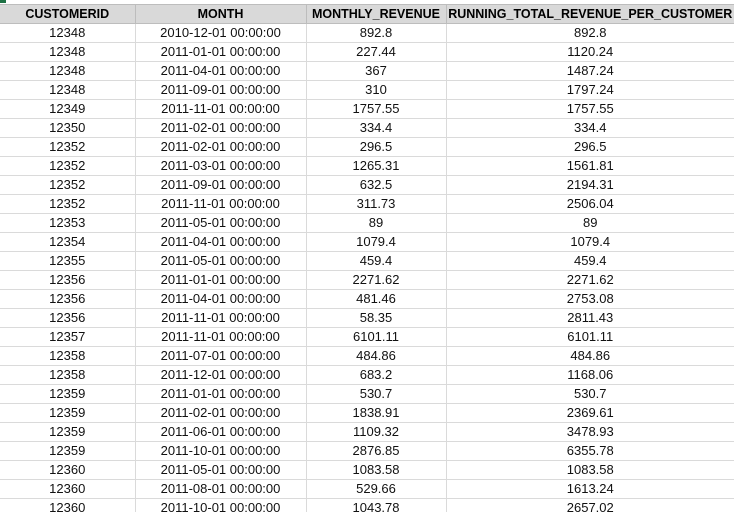 Image resolution: width=734 pixels, height=512 pixels. What do you see at coordinates (590, 394) in the screenshot?
I see `running-total-cell: 530.7` at bounding box center [590, 394].